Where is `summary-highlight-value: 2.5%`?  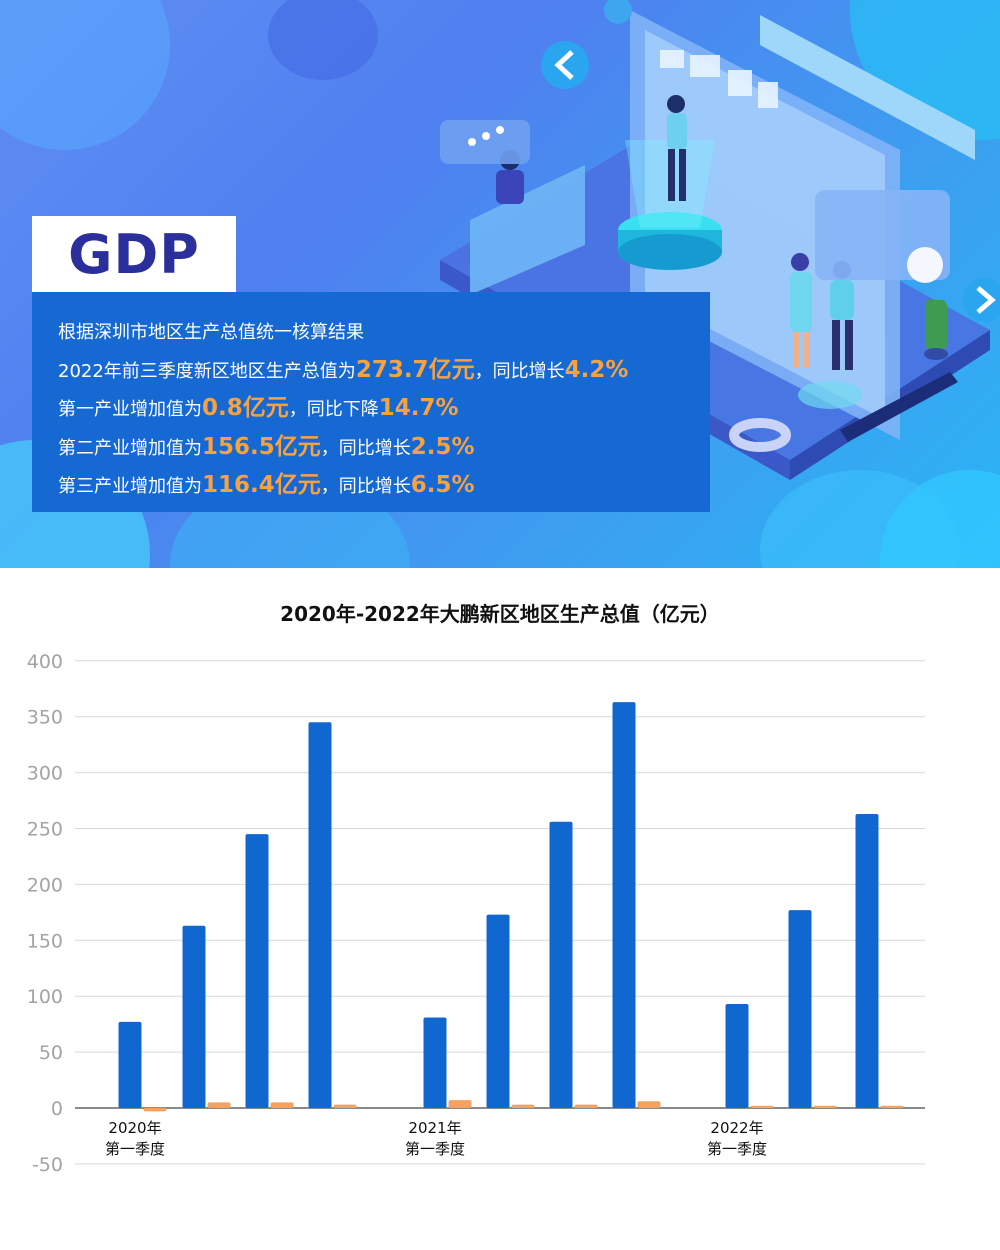
summary-highlight-value: 2.5% is located at coordinates (442, 446).